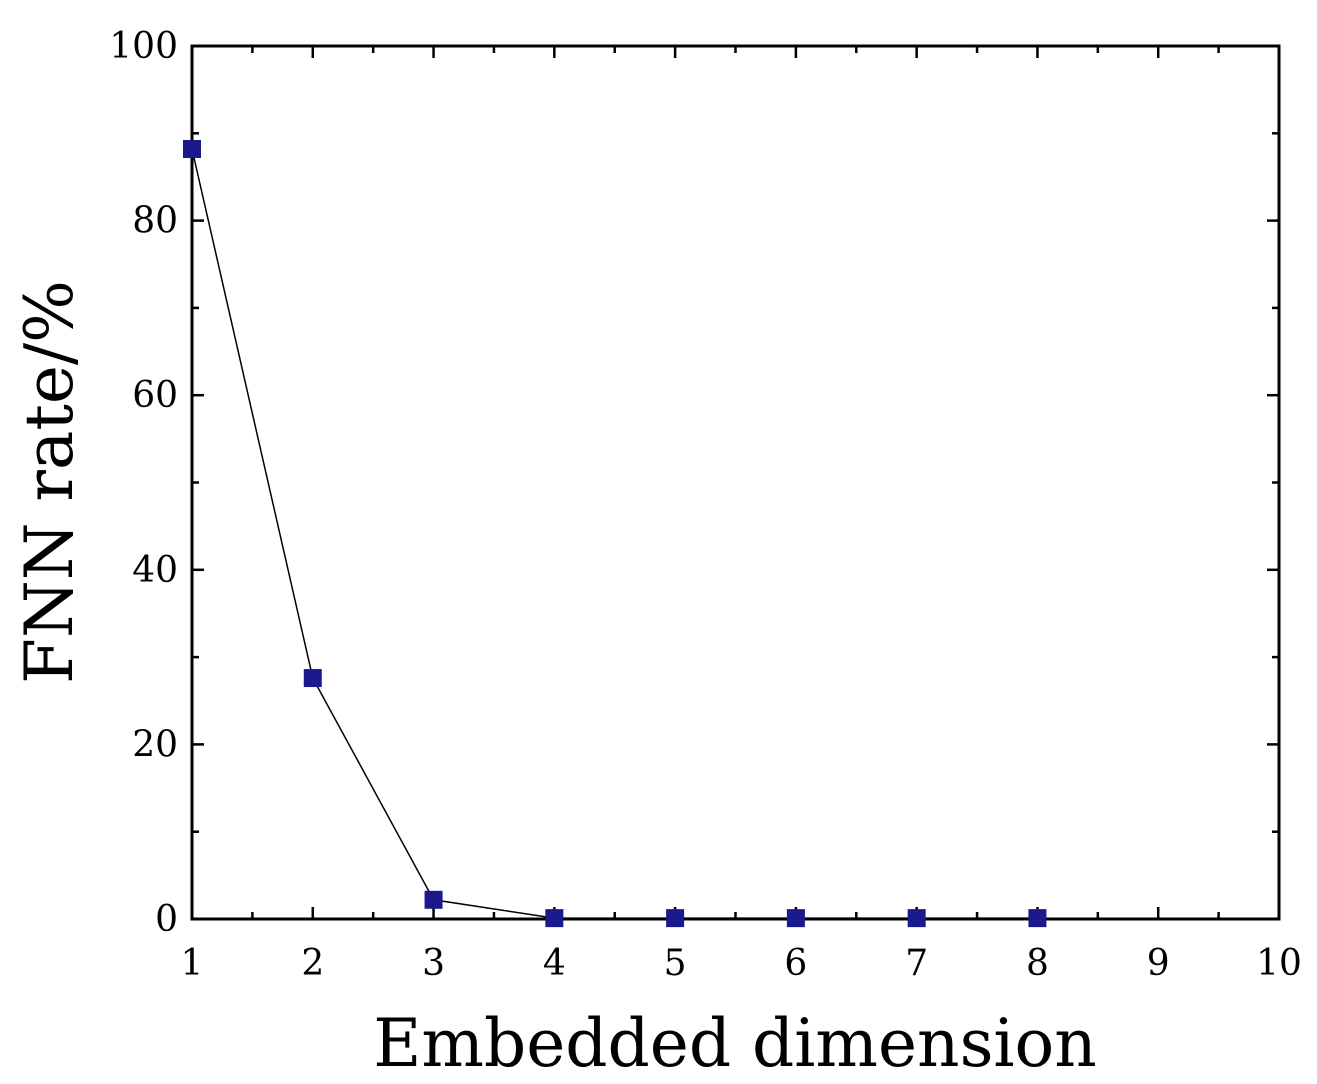  What do you see at coordinates (155, 395) in the screenshot?
I see `y-tick-label: 60` at bounding box center [155, 395].